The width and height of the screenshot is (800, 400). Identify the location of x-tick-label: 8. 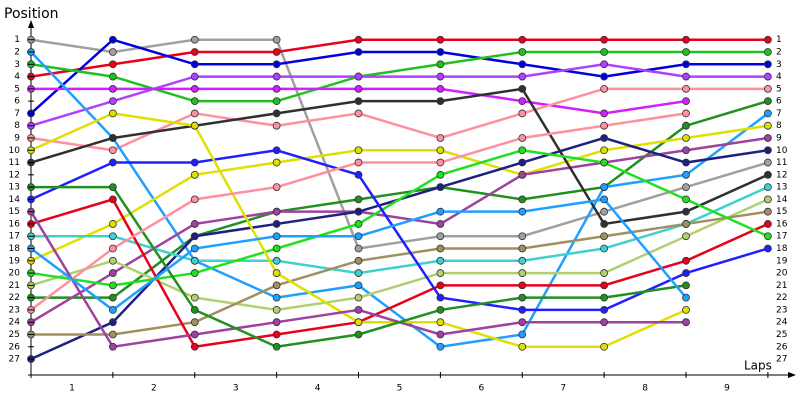
(645, 389).